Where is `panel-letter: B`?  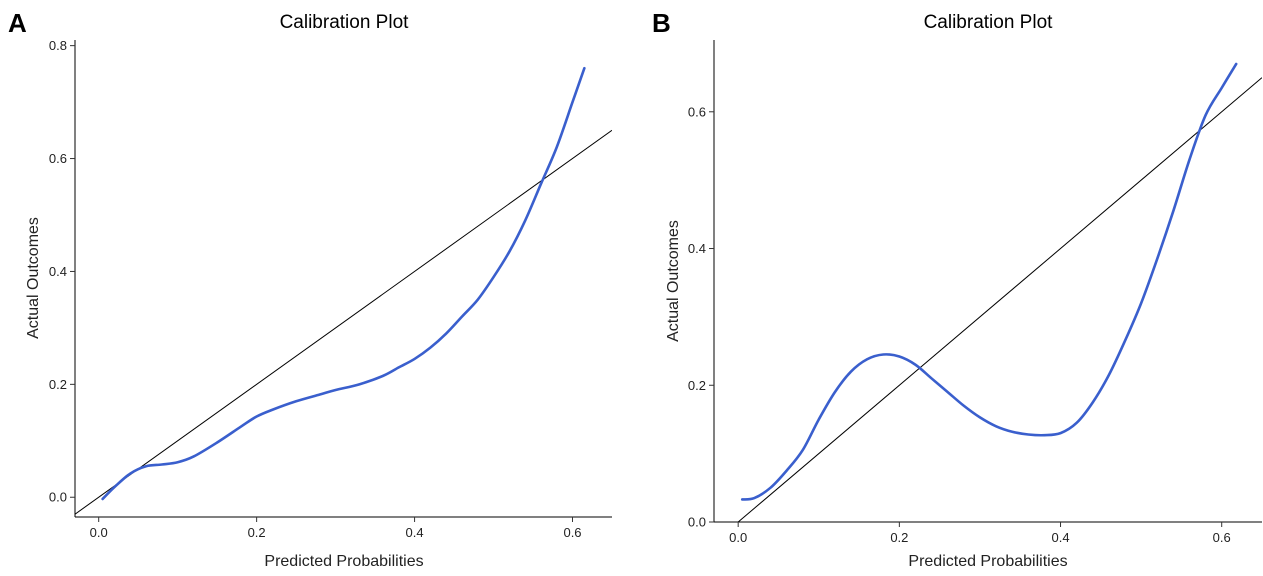 panel-letter: B is located at coordinates (661, 23).